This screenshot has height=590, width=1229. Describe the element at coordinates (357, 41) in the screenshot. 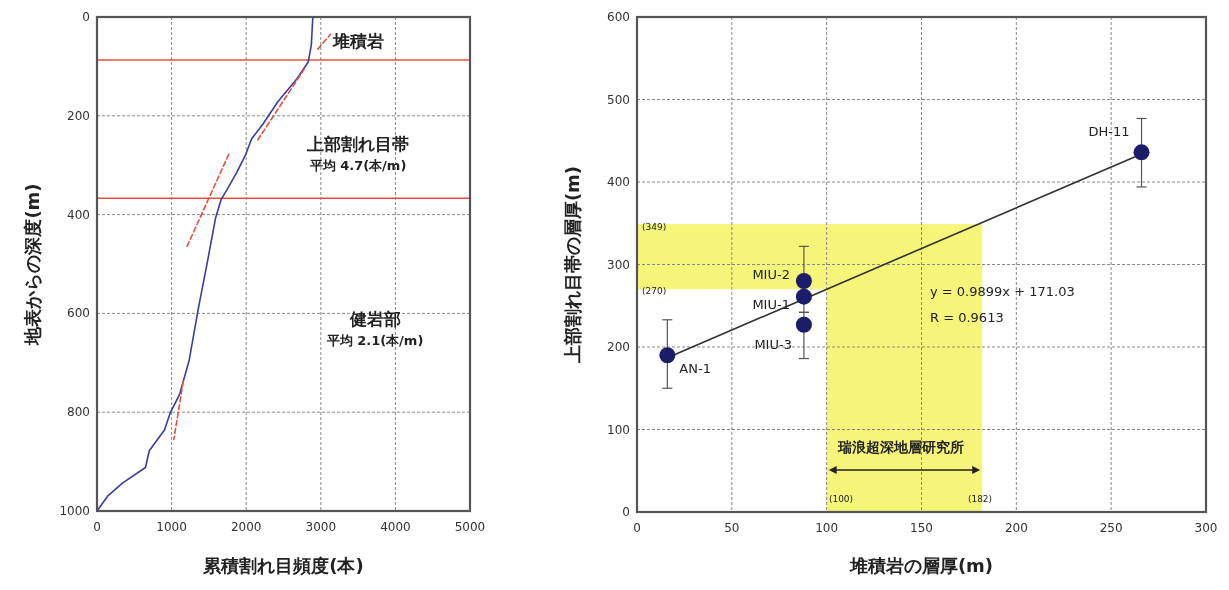

I see `annotation: 堆積岩` at that location.